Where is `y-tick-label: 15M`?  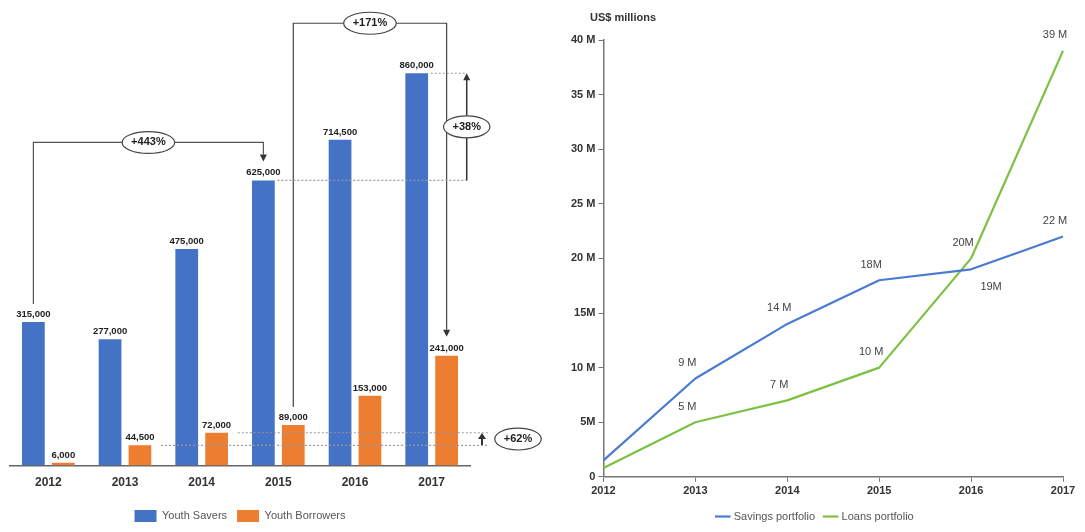 y-tick-label: 15M is located at coordinates (585, 312).